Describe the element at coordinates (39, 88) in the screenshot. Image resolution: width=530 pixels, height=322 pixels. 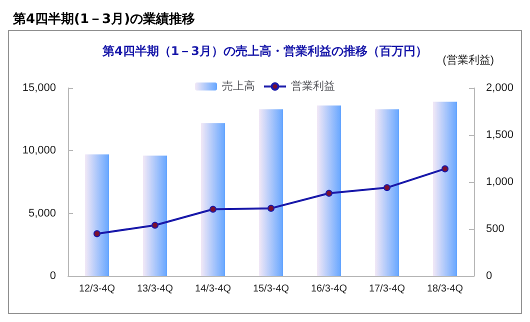
I see `y-tick-label: 15,000` at that location.